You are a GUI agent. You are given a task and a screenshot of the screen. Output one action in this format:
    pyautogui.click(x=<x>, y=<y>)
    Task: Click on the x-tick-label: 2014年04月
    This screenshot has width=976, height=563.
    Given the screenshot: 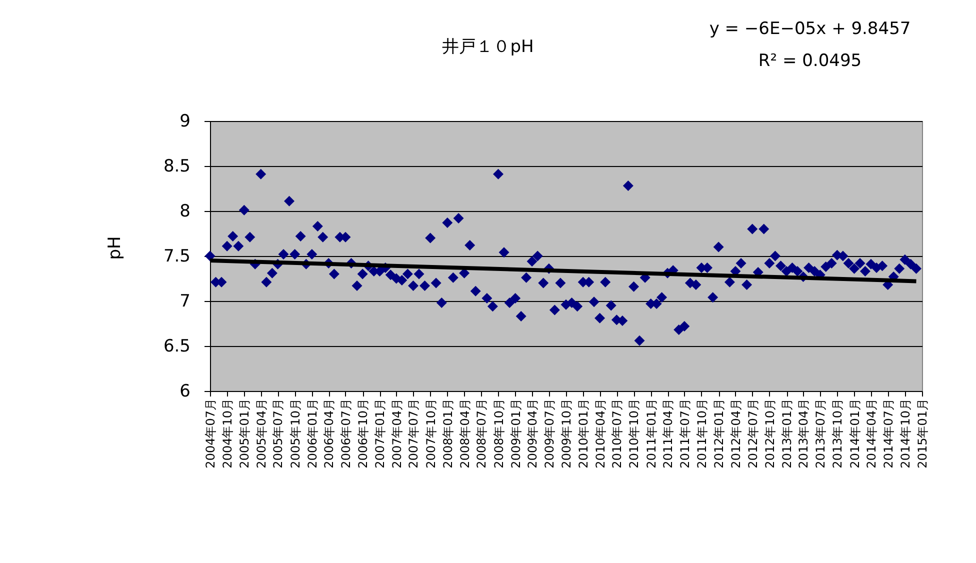 What is the action you would take?
    pyautogui.click(x=871, y=433)
    